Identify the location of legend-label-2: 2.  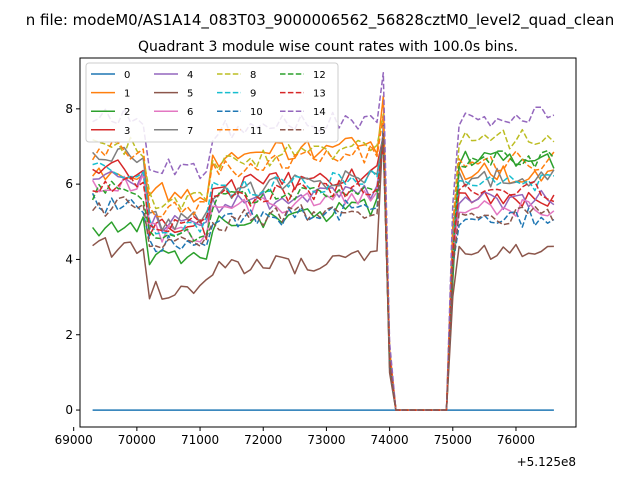
(127, 112).